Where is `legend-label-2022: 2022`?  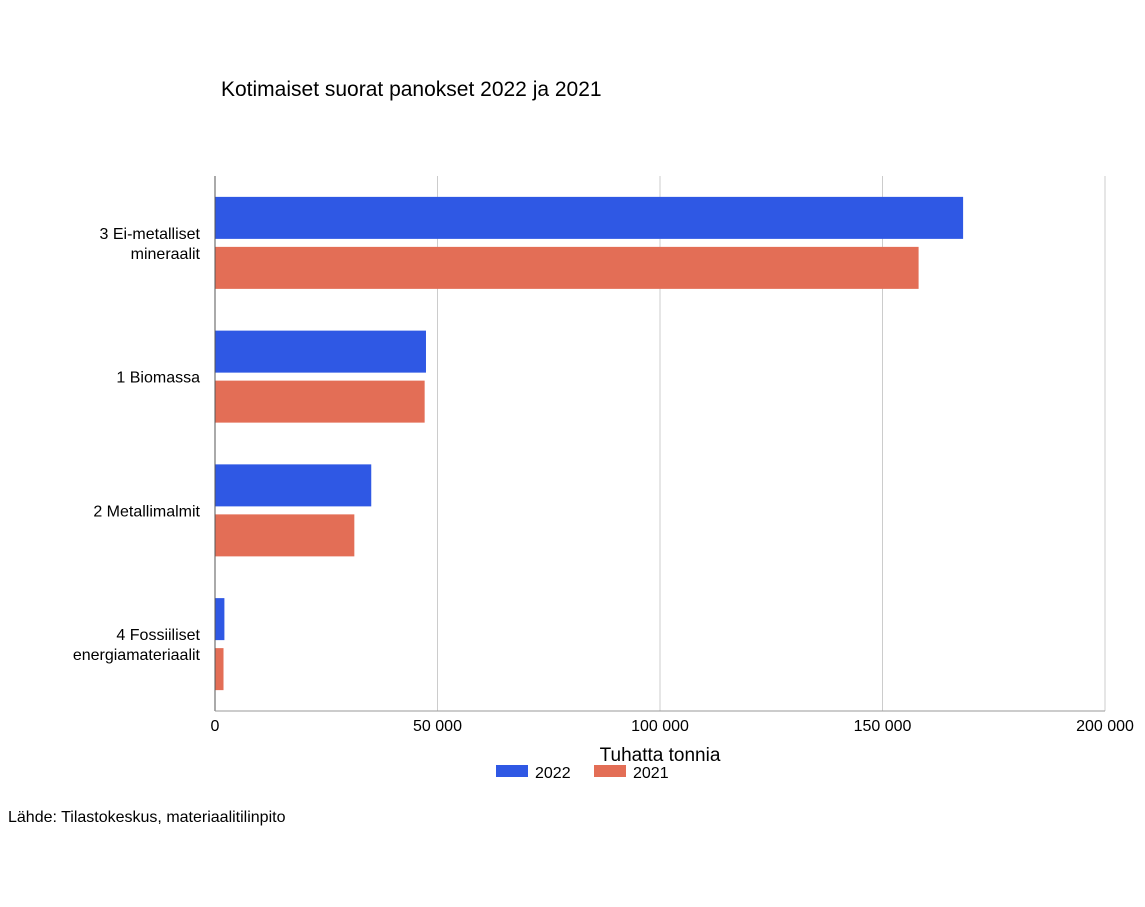
legend-label-2022: 2022 is located at coordinates (553, 773).